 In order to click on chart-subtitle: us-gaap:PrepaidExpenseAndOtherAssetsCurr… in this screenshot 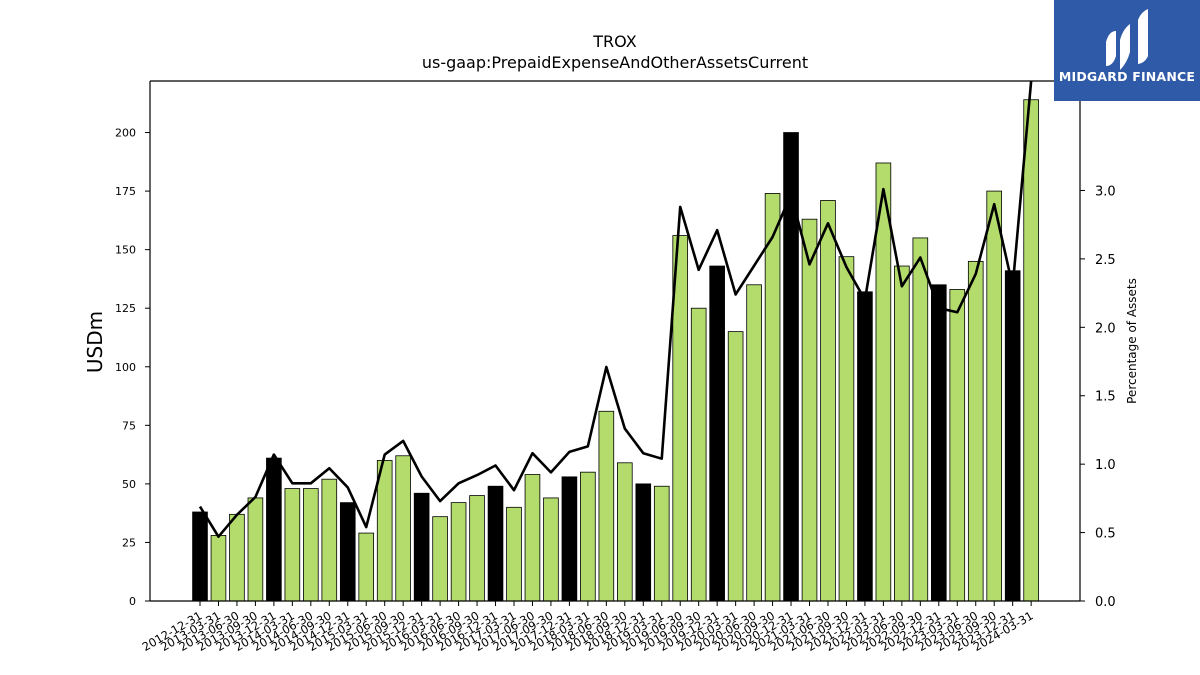, I will do `click(615, 62)`.